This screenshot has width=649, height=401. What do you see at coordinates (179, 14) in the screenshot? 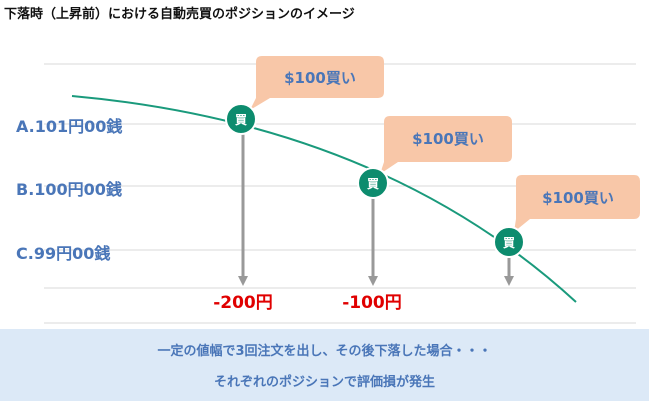
I see `diagram-title: 下落時（上昇前）における自動売買のポジションのイメージ` at bounding box center [179, 14].